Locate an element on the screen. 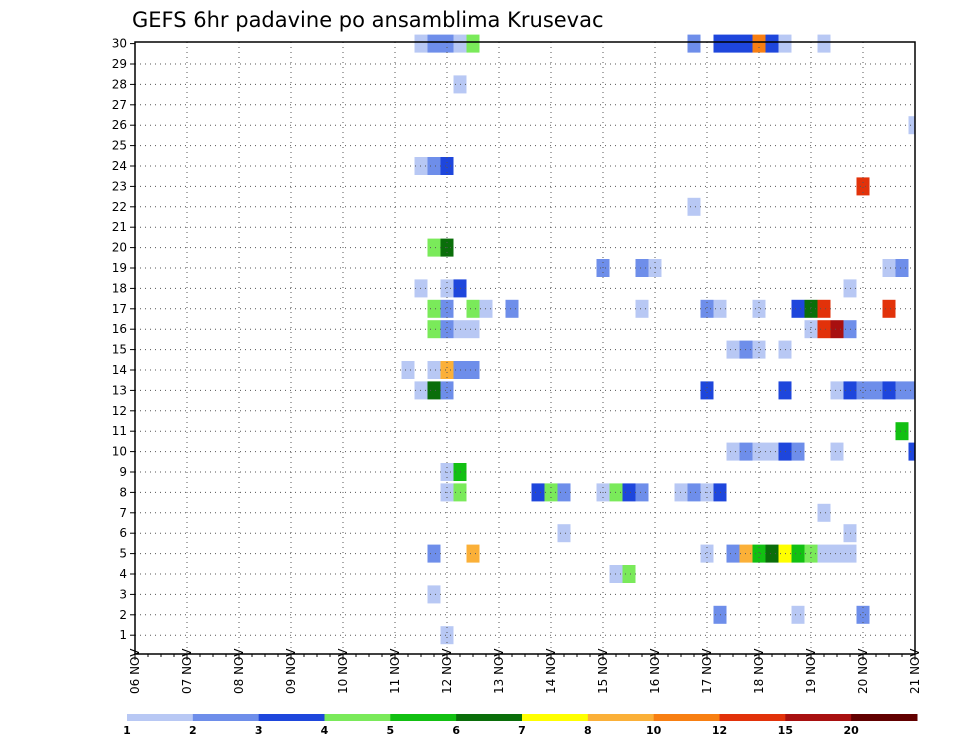  x-tick-label: 12 NOV is located at coordinates (447, 671).